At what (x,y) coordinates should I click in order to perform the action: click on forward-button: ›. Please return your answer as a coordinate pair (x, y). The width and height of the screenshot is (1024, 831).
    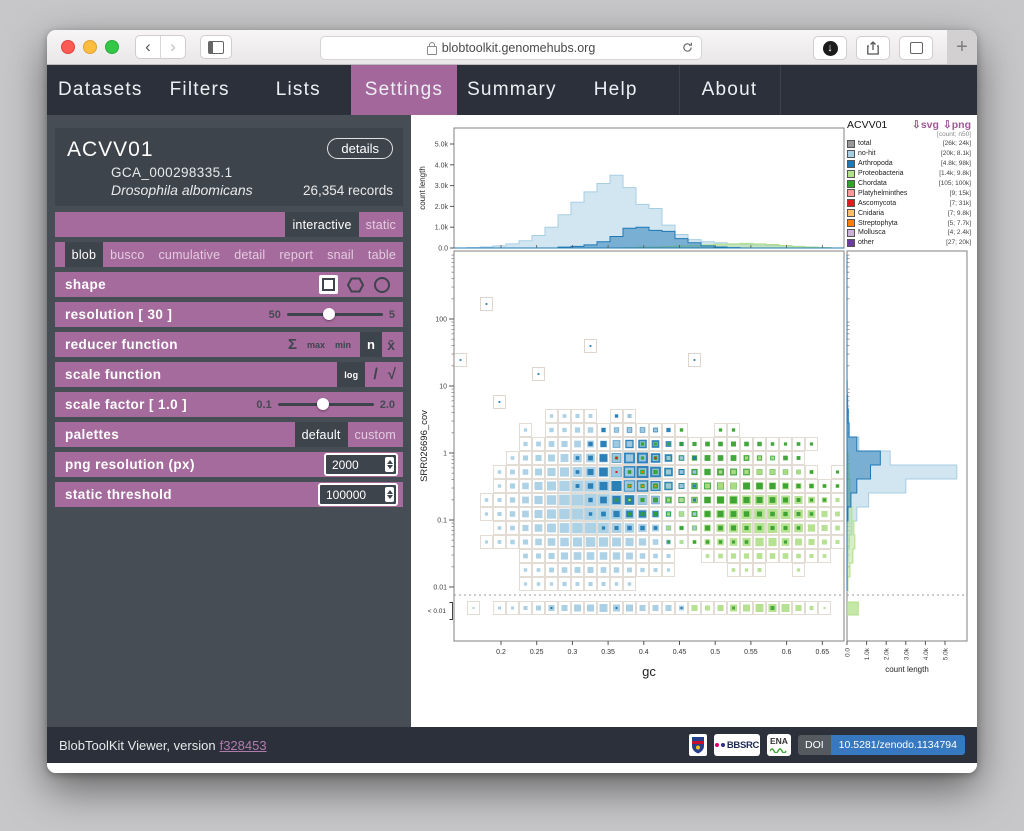
    Looking at the image, I should click on (172, 47).